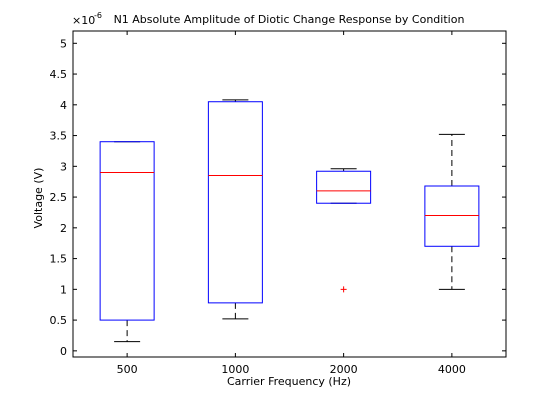  Describe the element at coordinates (63, 289) in the screenshot. I see `y-tick-label: 1` at that location.